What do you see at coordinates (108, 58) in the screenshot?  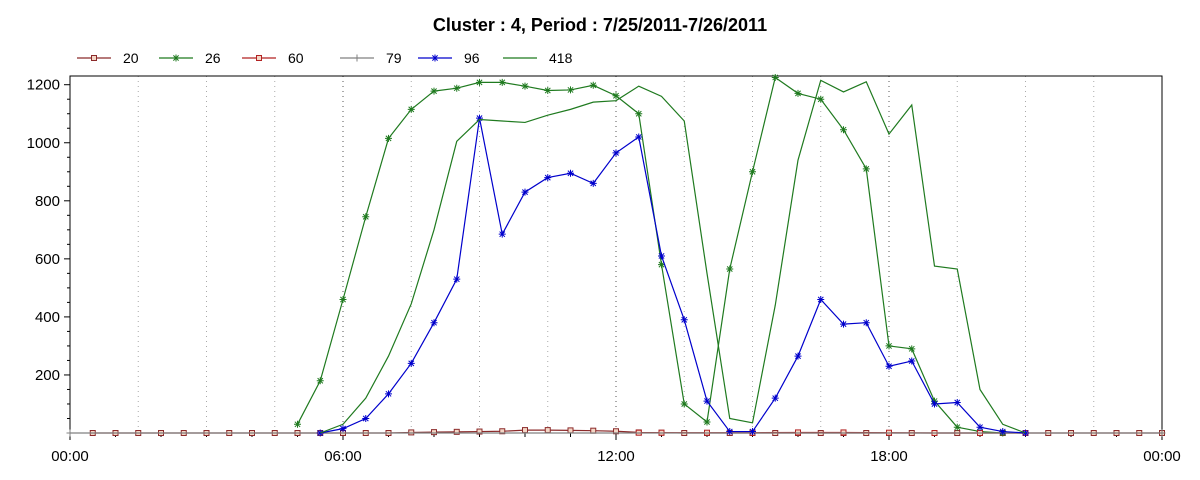 I see `legend-item-20: 20` at bounding box center [108, 58].